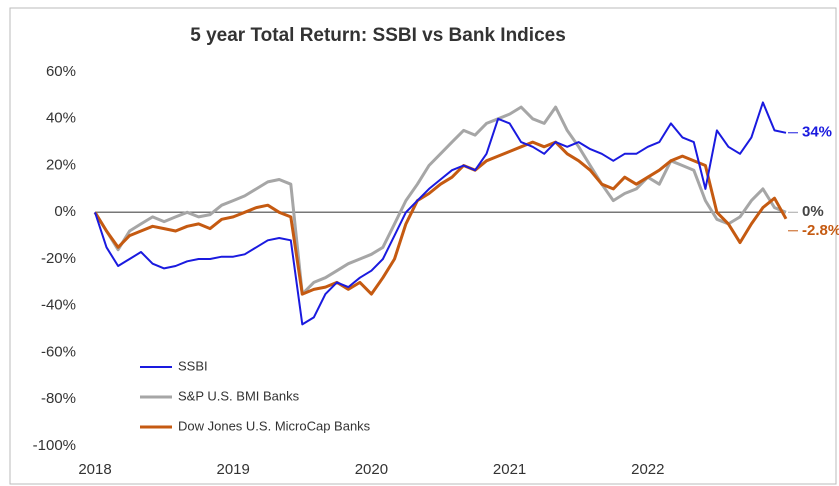  I want to click on y-tick-label: 60%, so click(61, 71).